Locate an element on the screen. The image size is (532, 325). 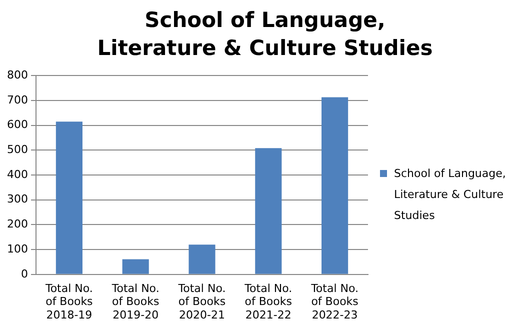
y-tick-label: 0 is located at coordinates (24, 273).